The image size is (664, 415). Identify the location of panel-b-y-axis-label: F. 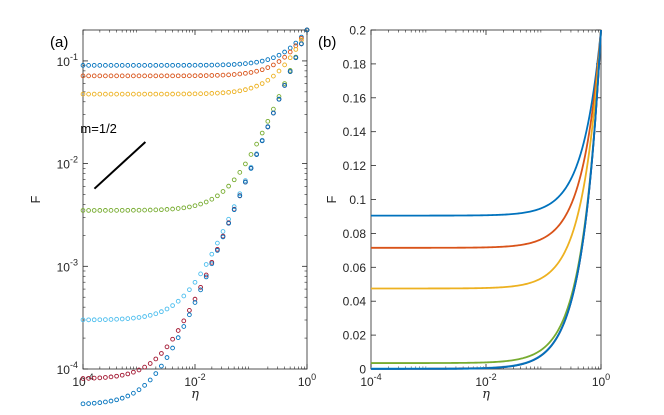
(331, 199).